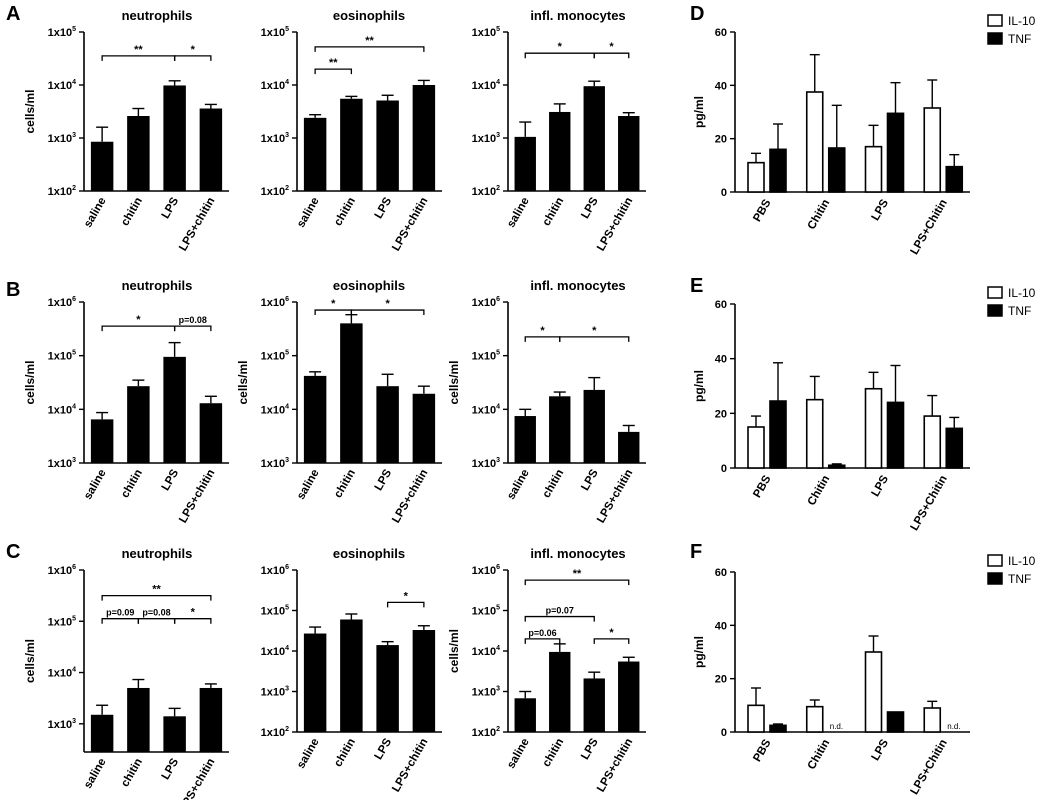 This screenshot has height=800, width=1048. I want to click on chart-title: neutrophils, so click(157, 15).